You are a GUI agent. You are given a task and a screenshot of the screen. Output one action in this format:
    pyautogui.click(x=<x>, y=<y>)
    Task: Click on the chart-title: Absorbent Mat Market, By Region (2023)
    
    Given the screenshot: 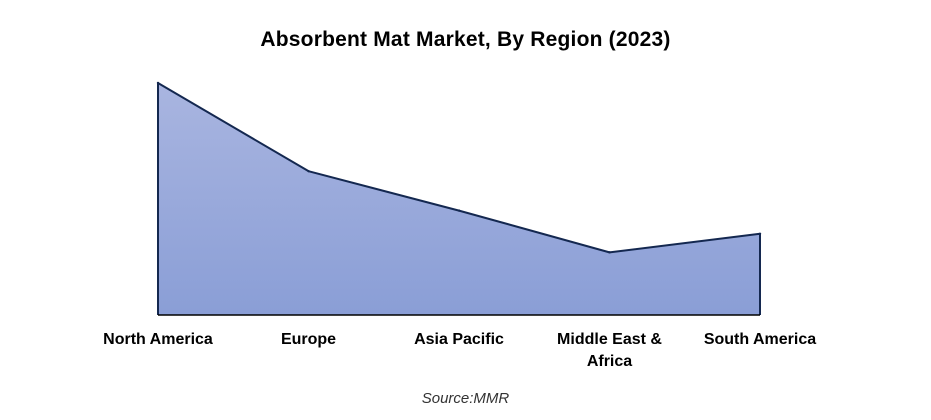 What is the action you would take?
    pyautogui.click(x=465, y=39)
    